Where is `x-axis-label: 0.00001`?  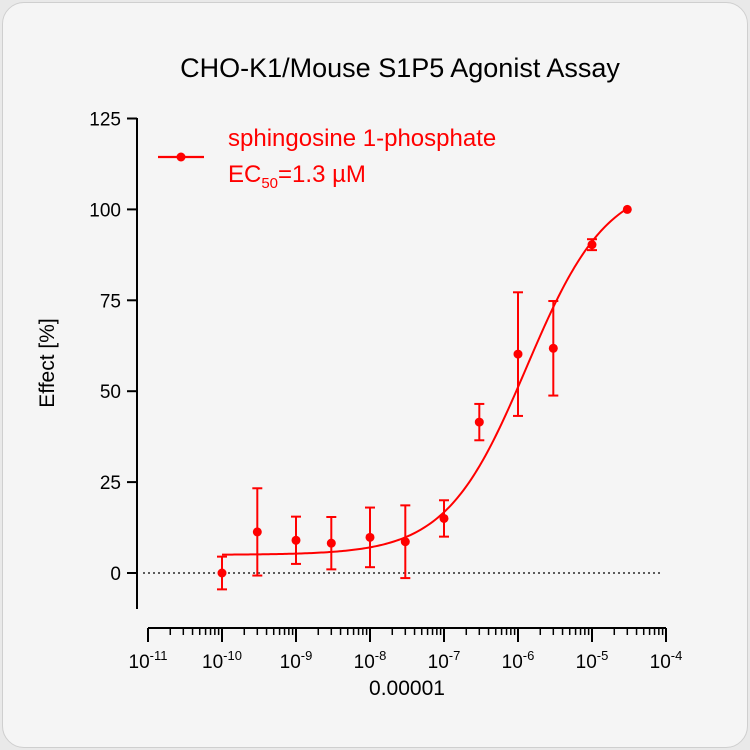 x-axis-label: 0.00001 is located at coordinates (407, 688).